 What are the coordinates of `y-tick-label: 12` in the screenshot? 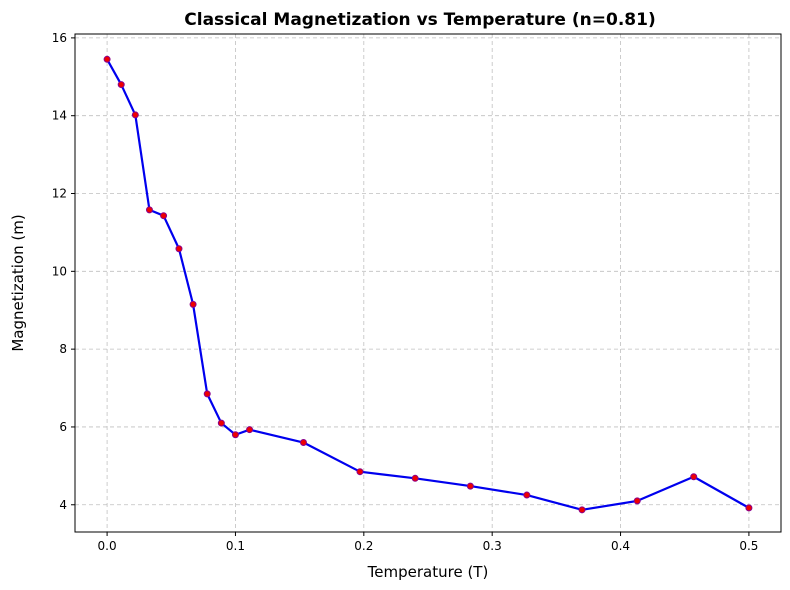 It's located at (59, 194).